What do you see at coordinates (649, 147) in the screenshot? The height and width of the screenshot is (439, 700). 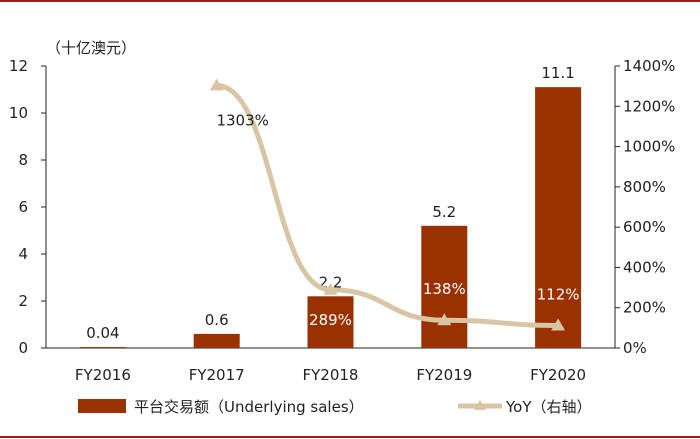 I see `right-axis-tick-label: 1000%` at bounding box center [649, 147].